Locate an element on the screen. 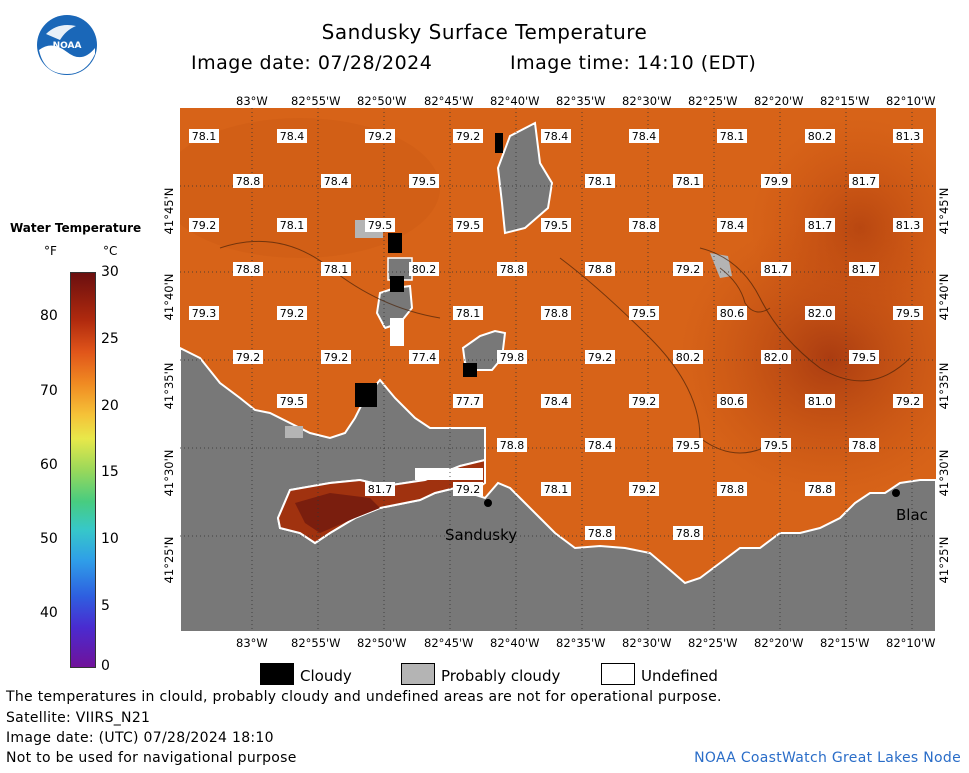 The width and height of the screenshot is (969, 773). lon-label: 82°30'W is located at coordinates (647, 101).